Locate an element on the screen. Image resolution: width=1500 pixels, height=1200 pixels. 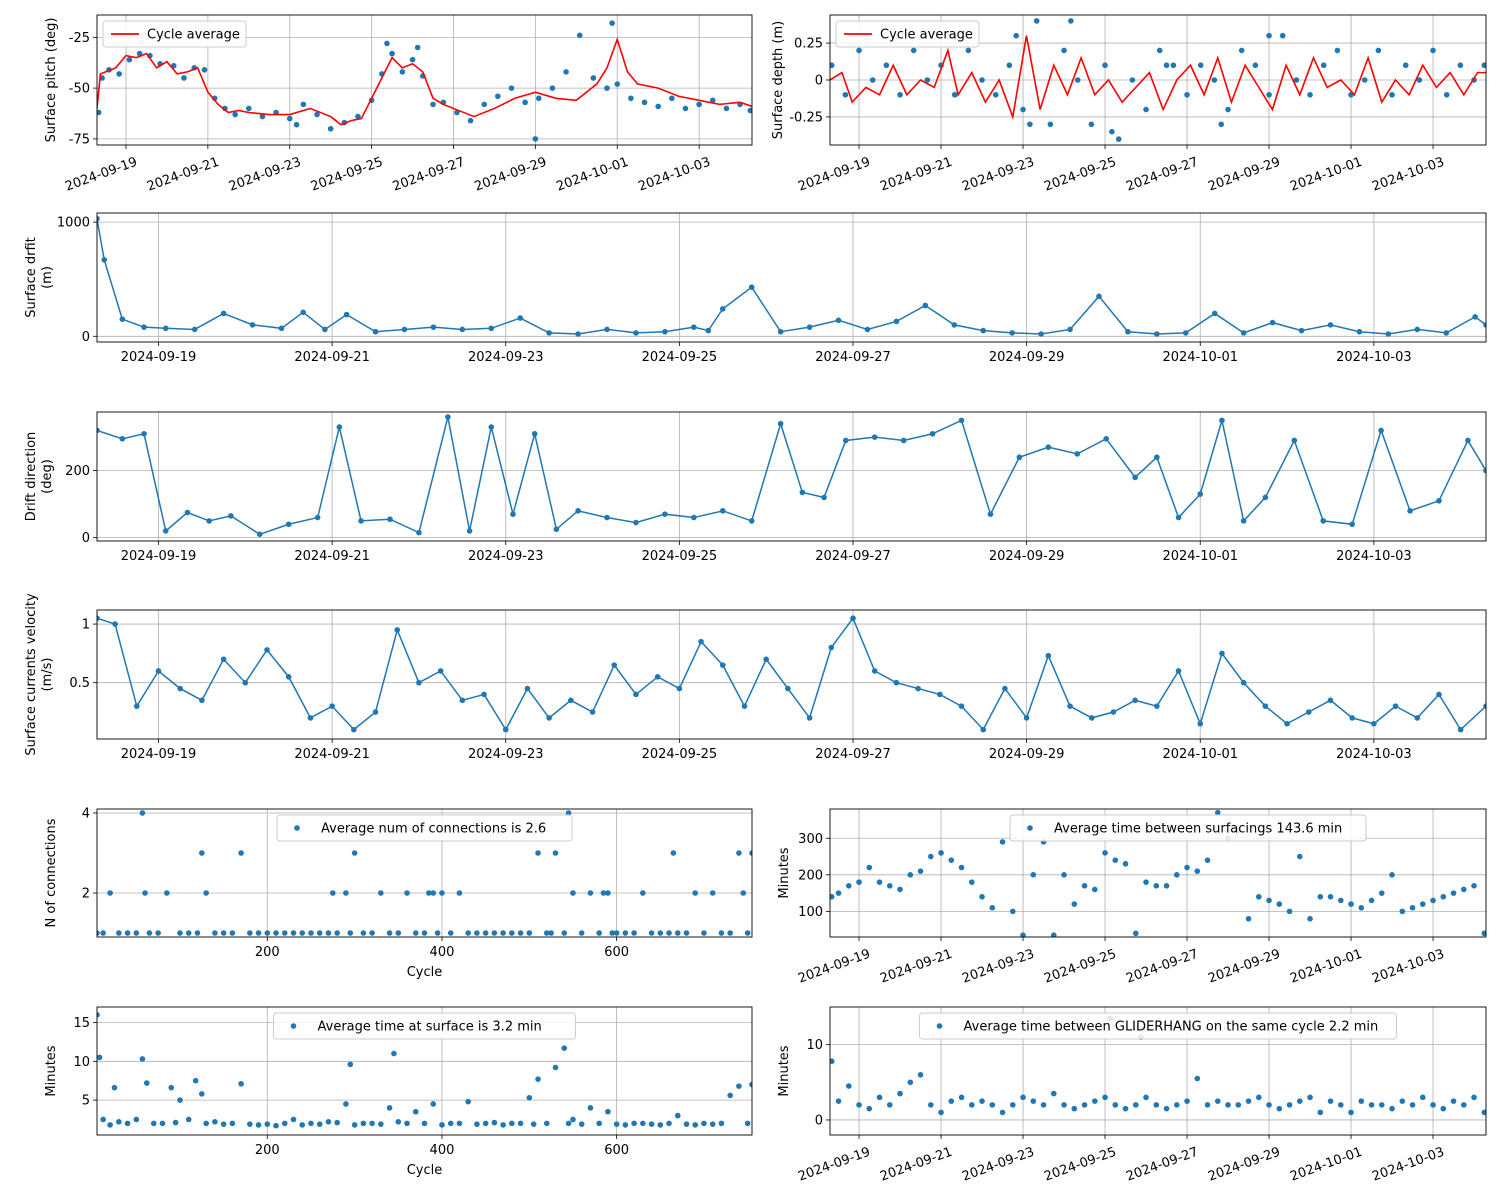
y-axis-label-line: Surface drfit is located at coordinates (31, 277).